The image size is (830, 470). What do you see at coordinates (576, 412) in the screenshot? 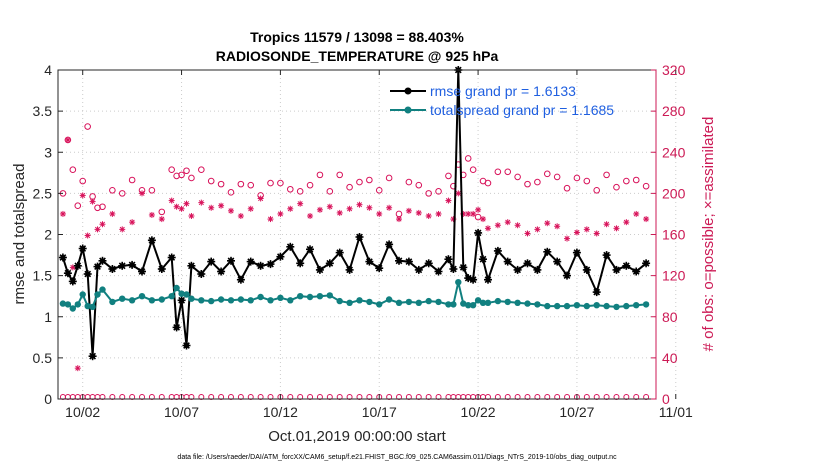
I see `x-tick-label: 10/27` at bounding box center [576, 412].